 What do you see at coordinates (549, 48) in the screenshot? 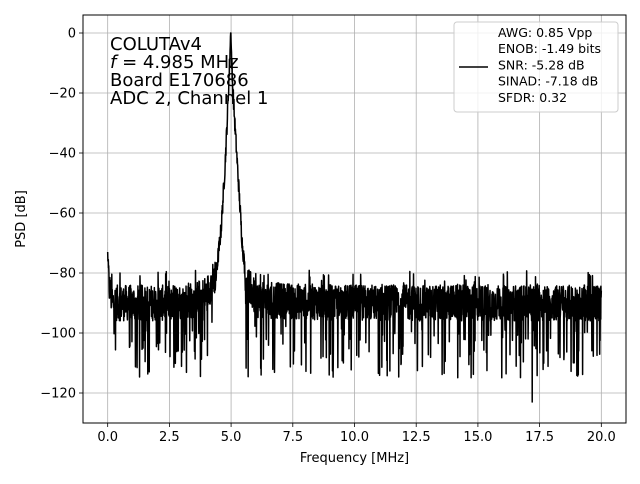
I see `legend-enob: ENOB: -1.49 bits` at bounding box center [549, 48].